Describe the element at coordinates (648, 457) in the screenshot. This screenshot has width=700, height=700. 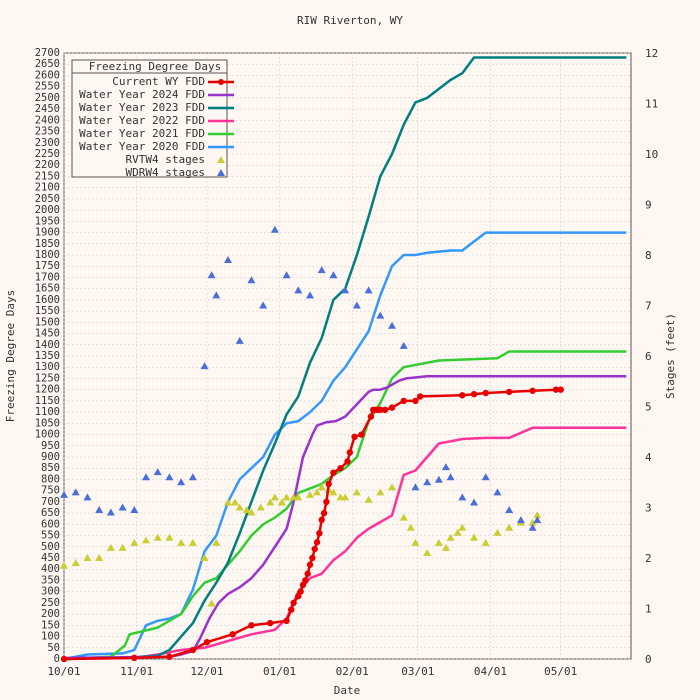
I see `y2-tick-label: 4` at that location.